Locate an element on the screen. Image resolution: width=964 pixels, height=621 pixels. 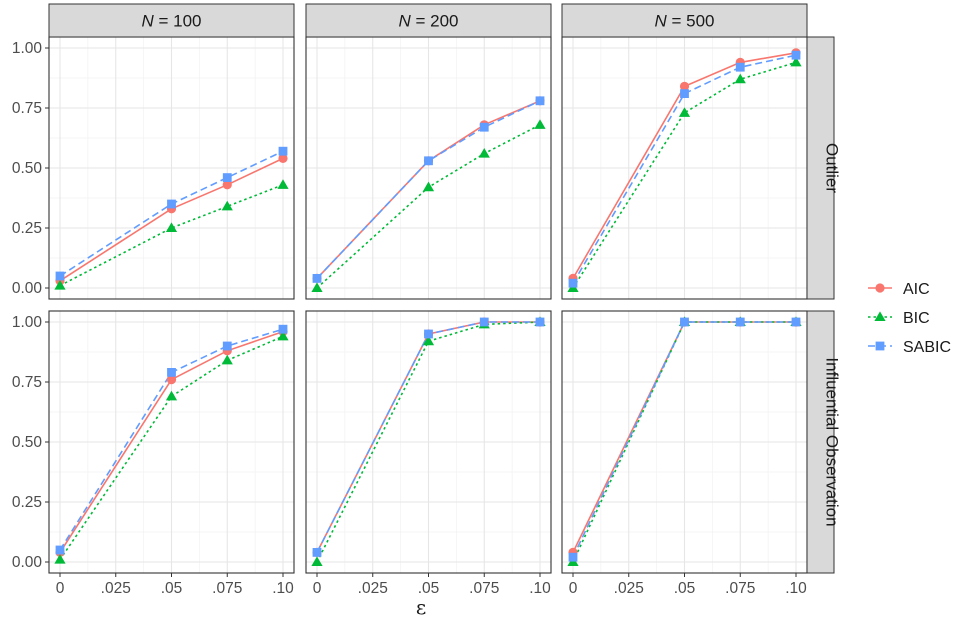
panel-r0-c2-line-aic is located at coordinates (684, 165).